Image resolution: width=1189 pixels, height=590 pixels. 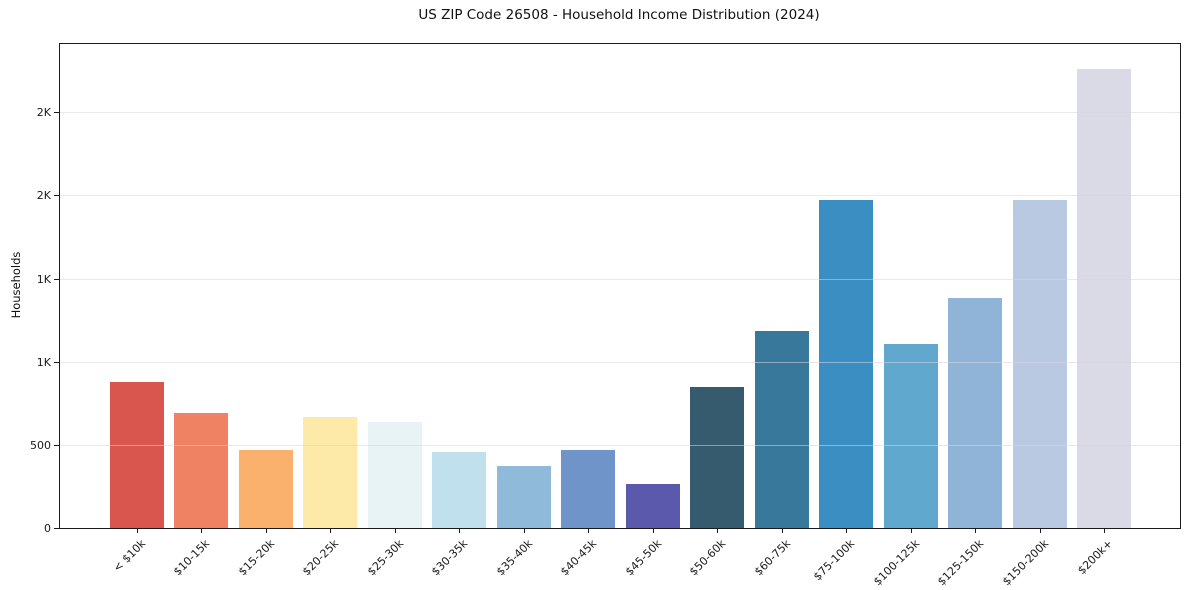 I want to click on y-tick-label: 0, so click(x=47, y=528).